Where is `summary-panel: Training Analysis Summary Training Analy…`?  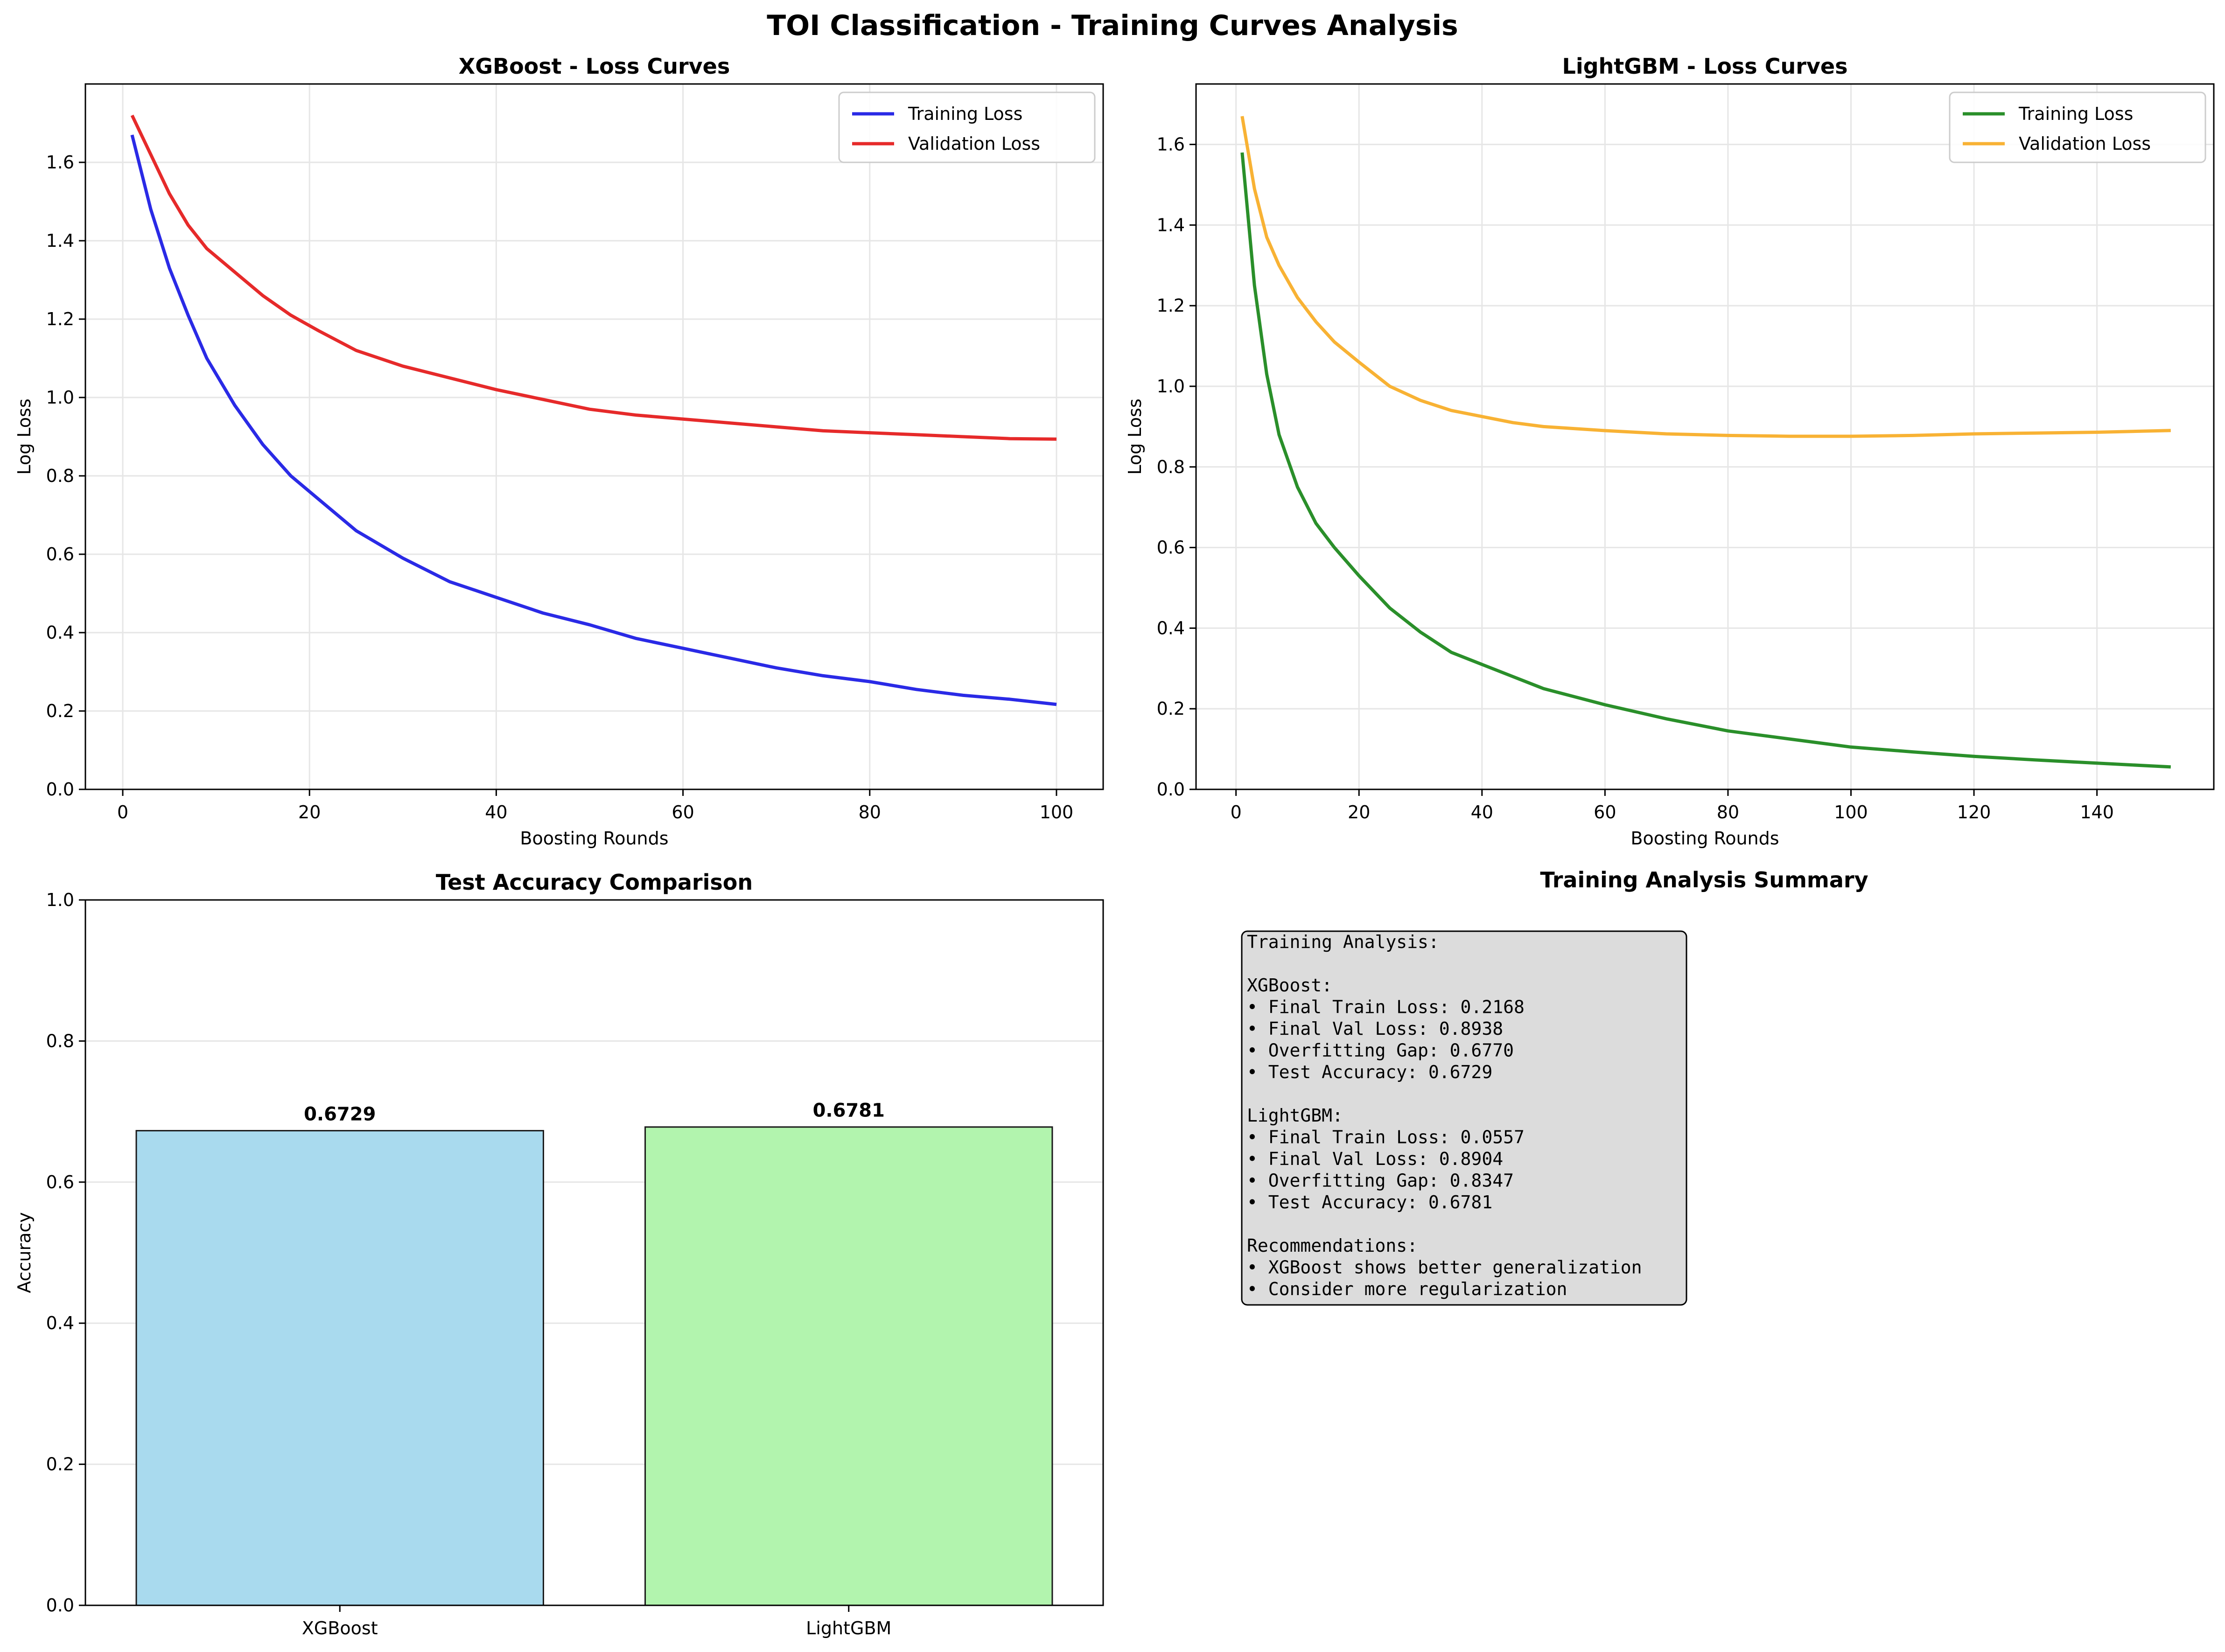 summary-panel: Training Analysis Summary Training Analy… is located at coordinates (1554, 1086).